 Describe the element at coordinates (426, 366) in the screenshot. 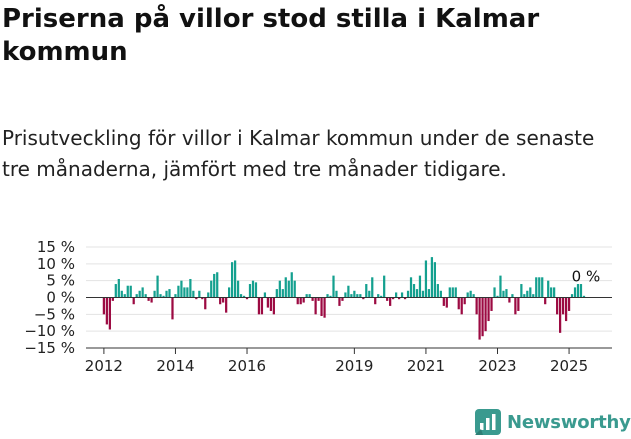

I see `x-tick-label: 2021` at that location.